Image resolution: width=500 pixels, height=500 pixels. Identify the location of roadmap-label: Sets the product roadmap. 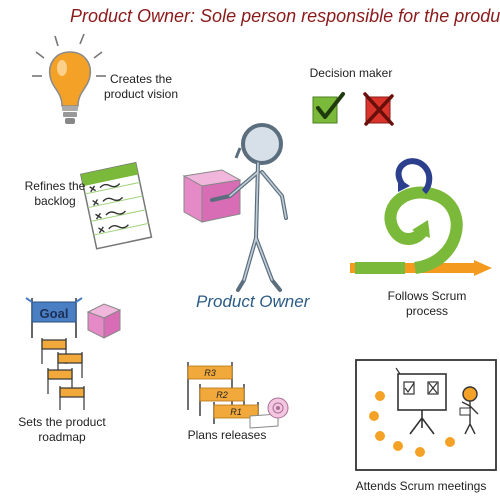
(62, 429).